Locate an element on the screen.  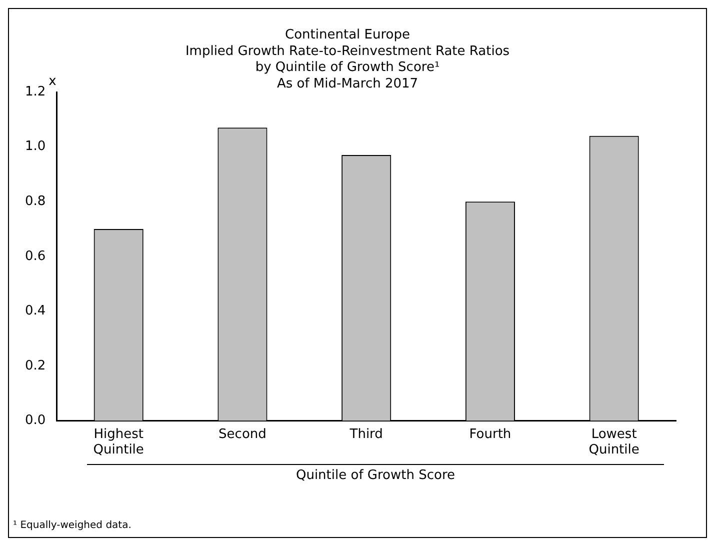
y-tick-label: 0.2 is located at coordinates (35, 366).